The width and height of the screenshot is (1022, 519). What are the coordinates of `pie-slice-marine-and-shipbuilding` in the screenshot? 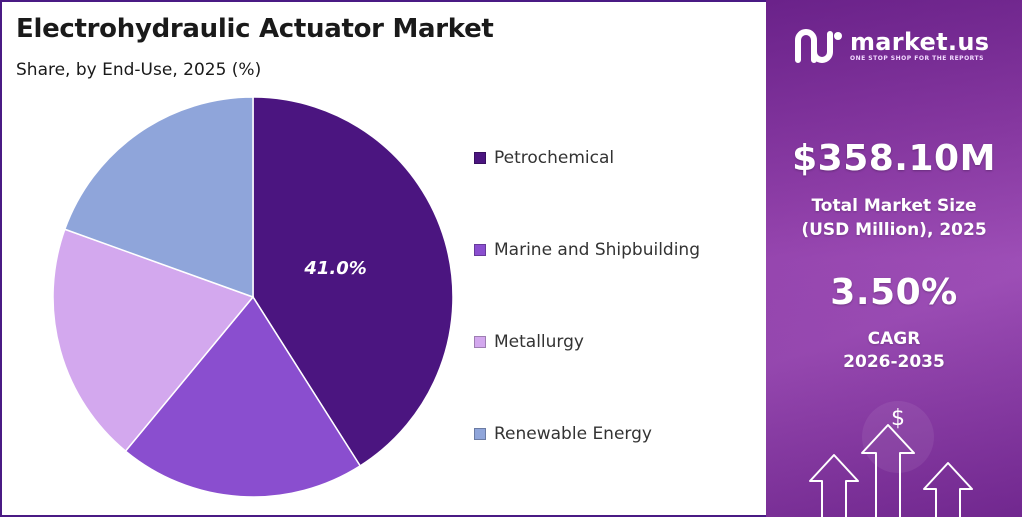 It's located at (243, 396).